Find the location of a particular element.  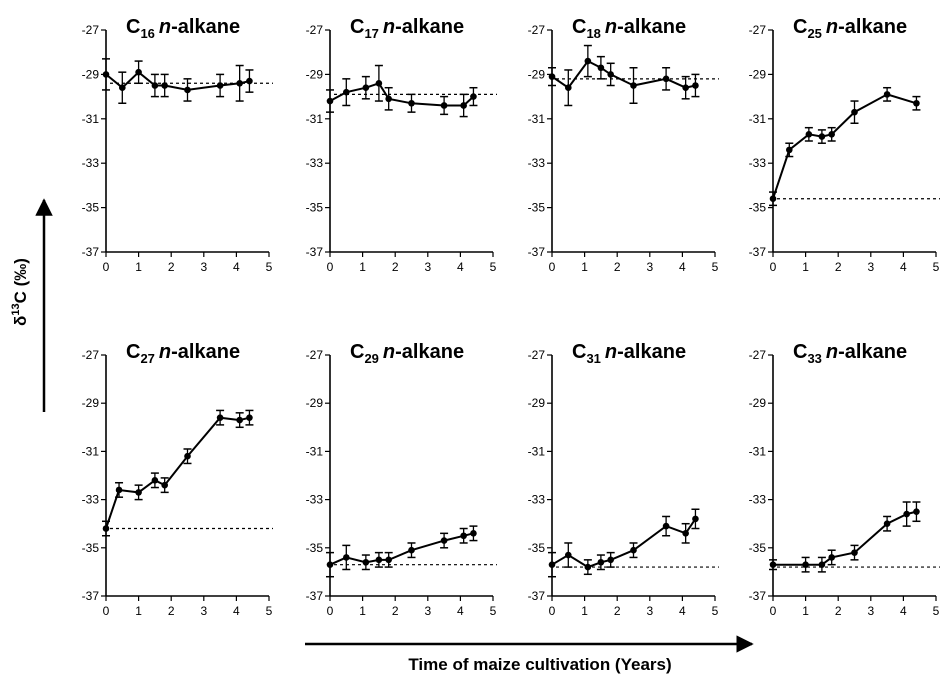

panel-title-sub: 29 is located at coordinates (371, 358).